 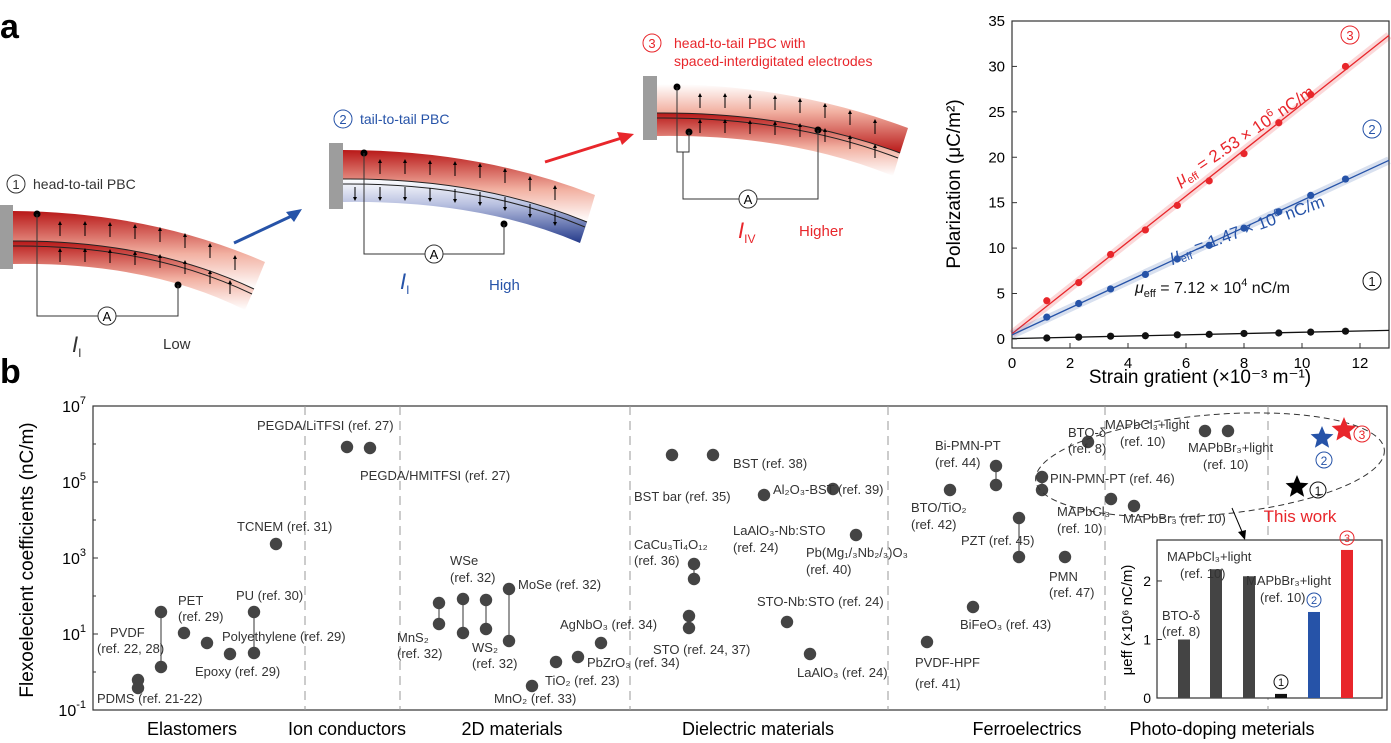 I want to click on label-tcnem: TCNEM (ref. 31), so click(x=284, y=526).